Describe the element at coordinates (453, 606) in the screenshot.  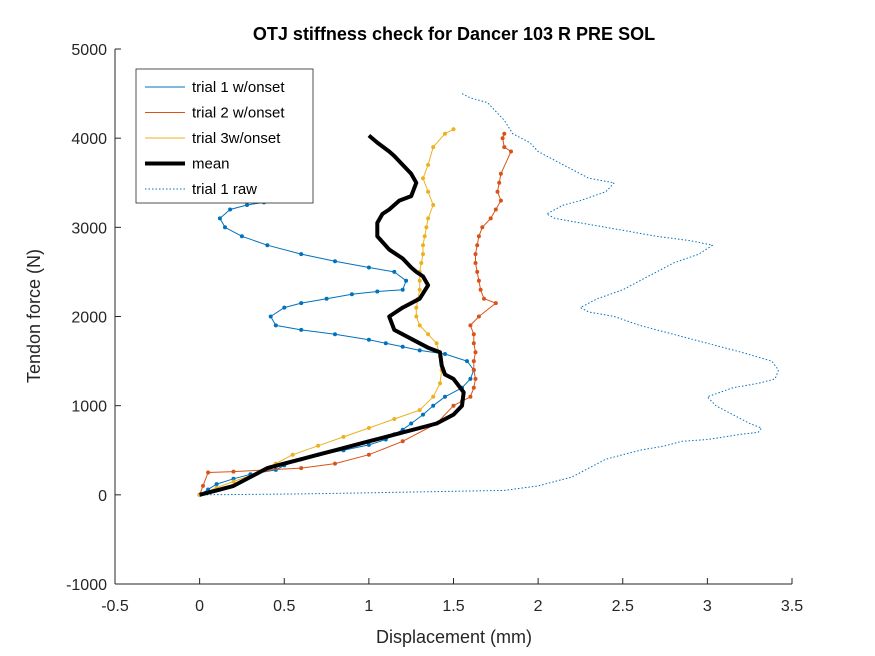
I see `x-tick-label: 1.5` at that location.